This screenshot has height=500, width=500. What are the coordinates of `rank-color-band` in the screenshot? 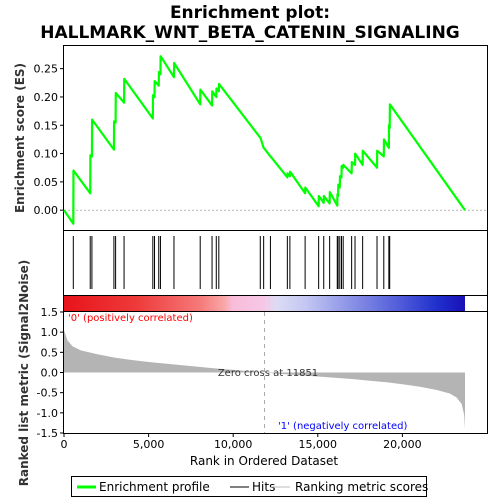 It's located at (265, 303).